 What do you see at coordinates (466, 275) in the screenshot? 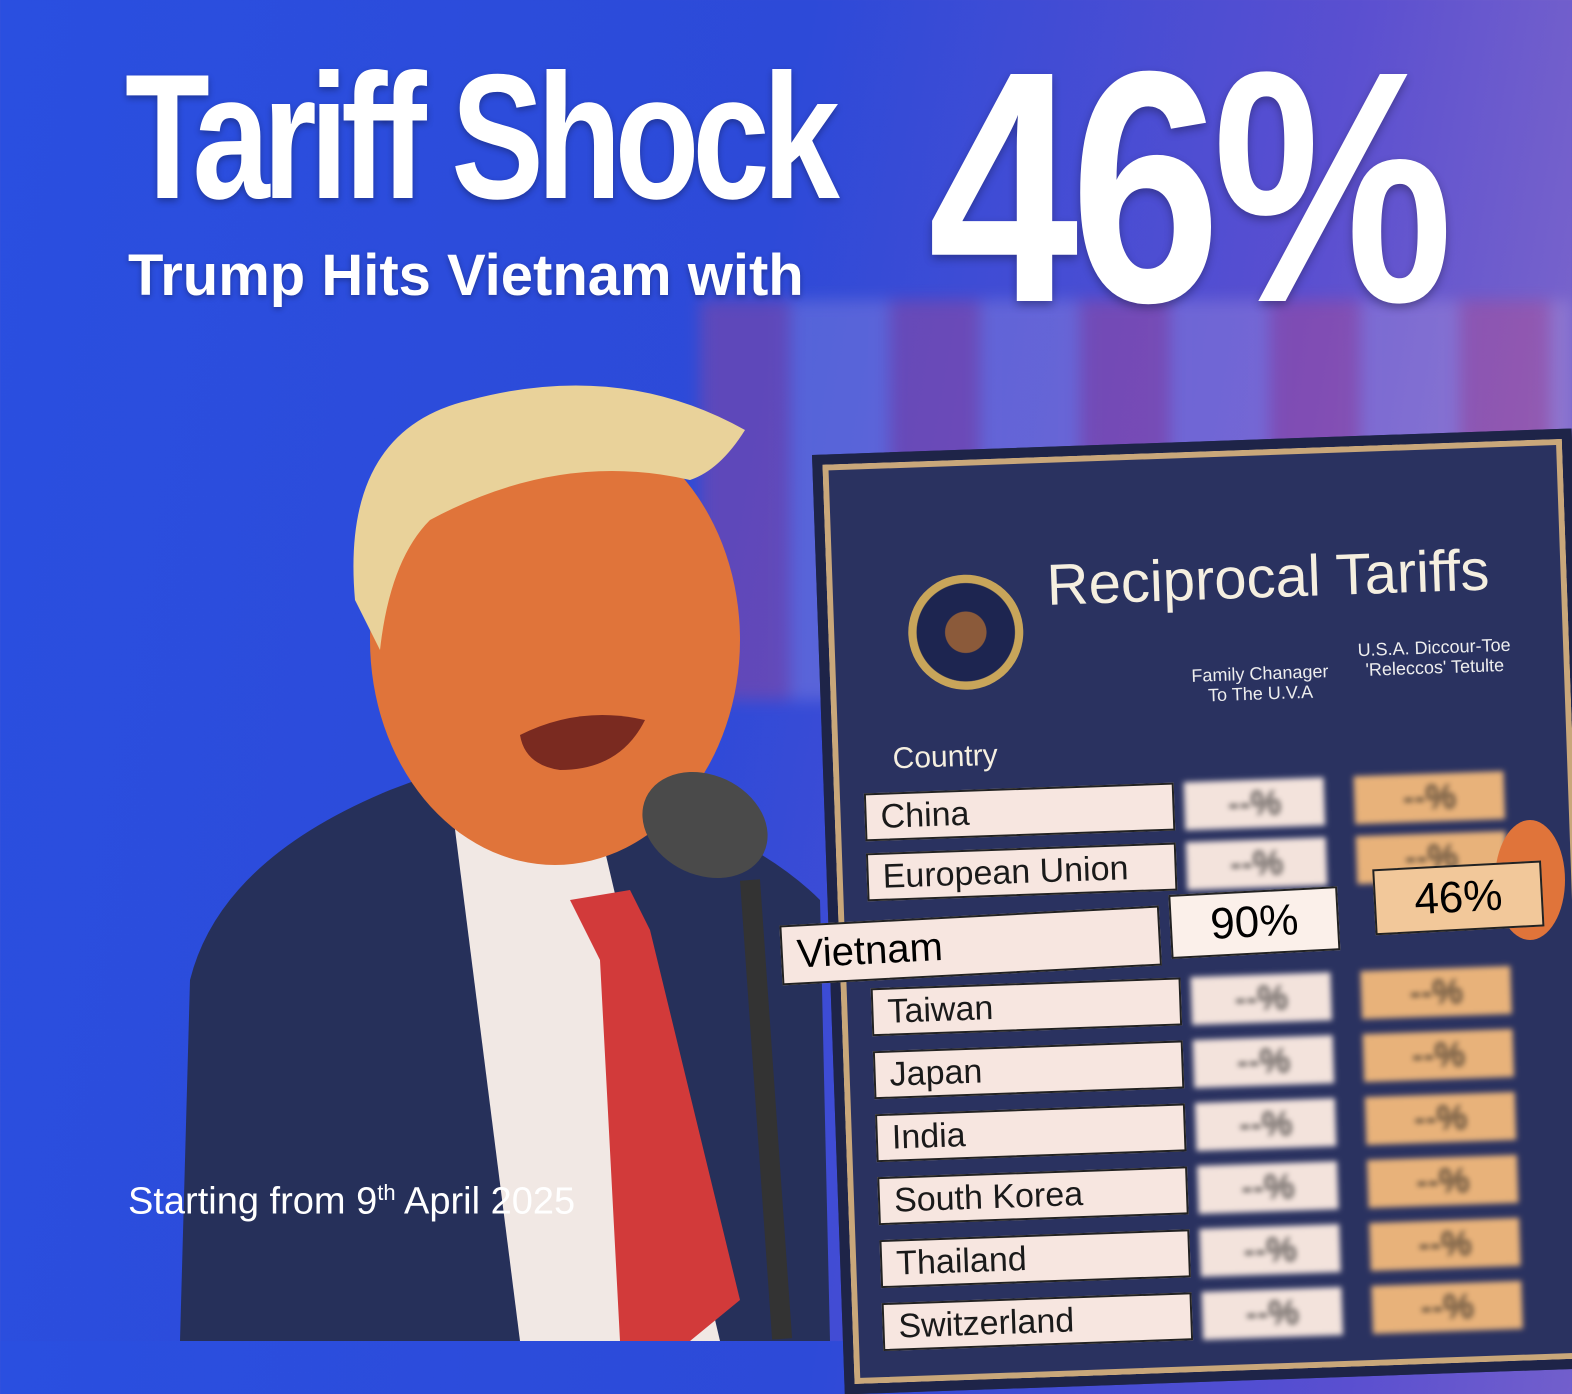
I see `headline-subtitle: Trump Hits Vietnam with` at bounding box center [466, 275].